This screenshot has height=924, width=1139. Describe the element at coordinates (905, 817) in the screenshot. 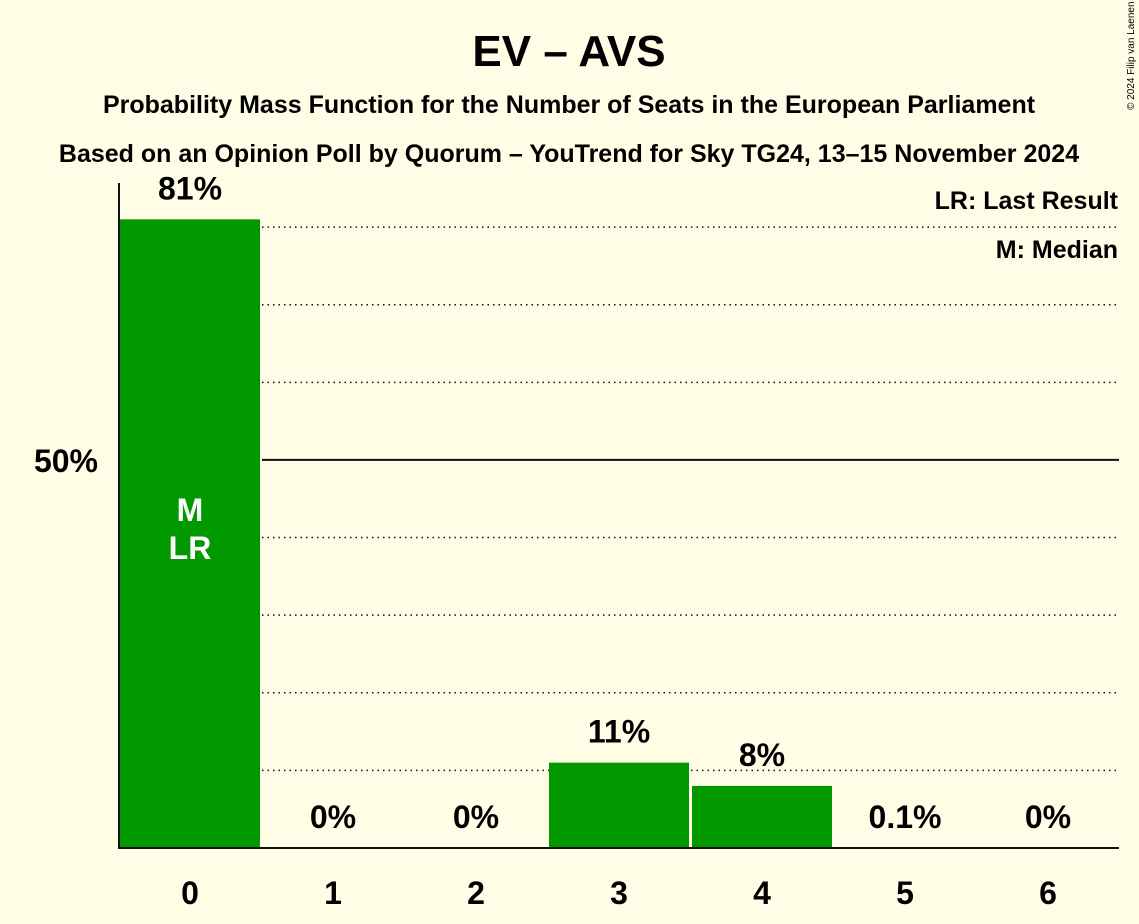

I see `bar-value-label: 0.1%` at that location.